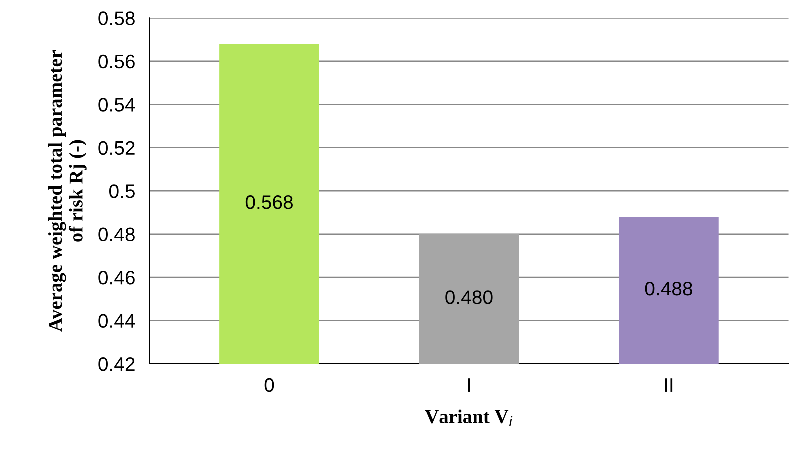 This screenshot has width=809, height=455. I want to click on y-tick-label: 0.46, so click(116, 278).